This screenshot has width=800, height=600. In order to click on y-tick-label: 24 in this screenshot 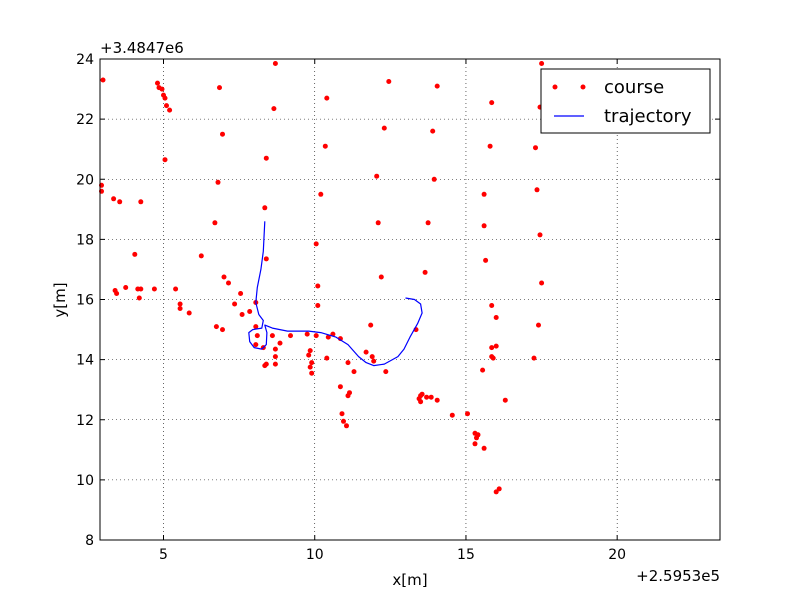, I will do `click(85, 60)`.